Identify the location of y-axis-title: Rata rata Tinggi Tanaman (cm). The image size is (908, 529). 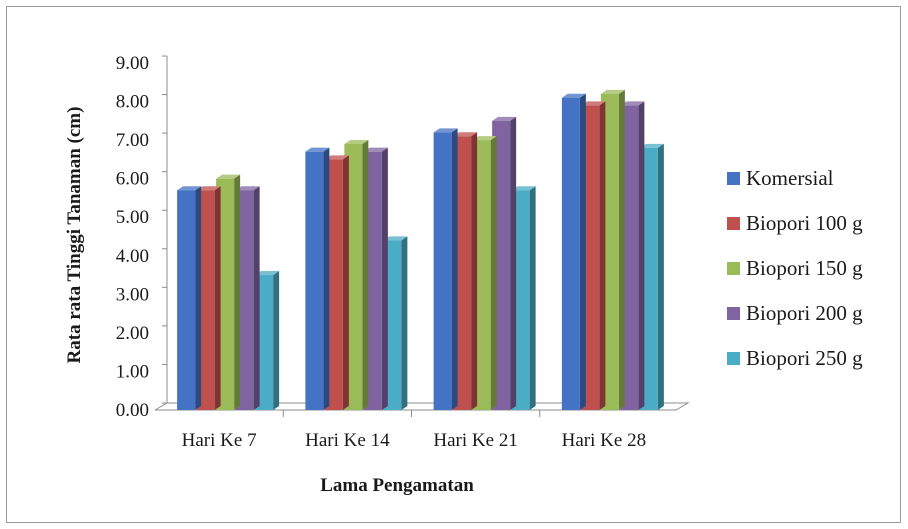
(74, 235).